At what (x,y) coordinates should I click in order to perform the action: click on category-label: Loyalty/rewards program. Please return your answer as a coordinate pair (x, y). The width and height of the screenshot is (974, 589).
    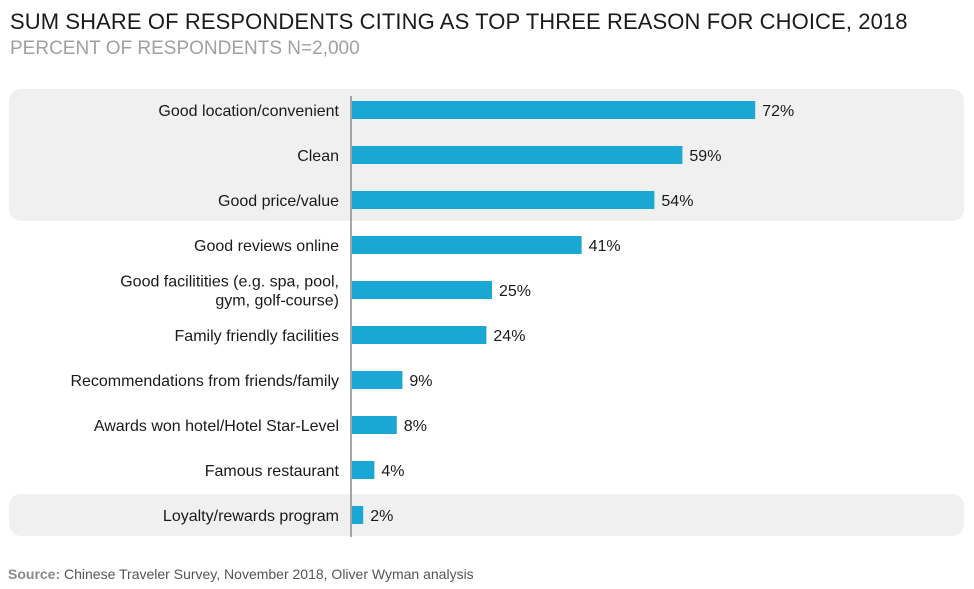
    Looking at the image, I should click on (251, 516).